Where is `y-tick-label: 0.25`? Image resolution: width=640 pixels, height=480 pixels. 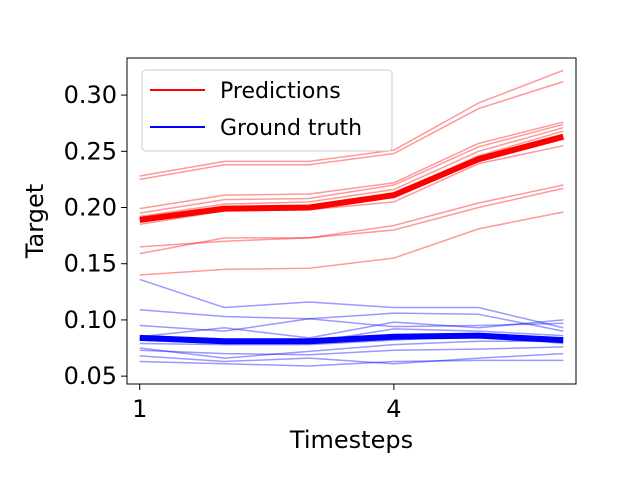 y-tick-label: 0.25 is located at coordinates (90, 151).